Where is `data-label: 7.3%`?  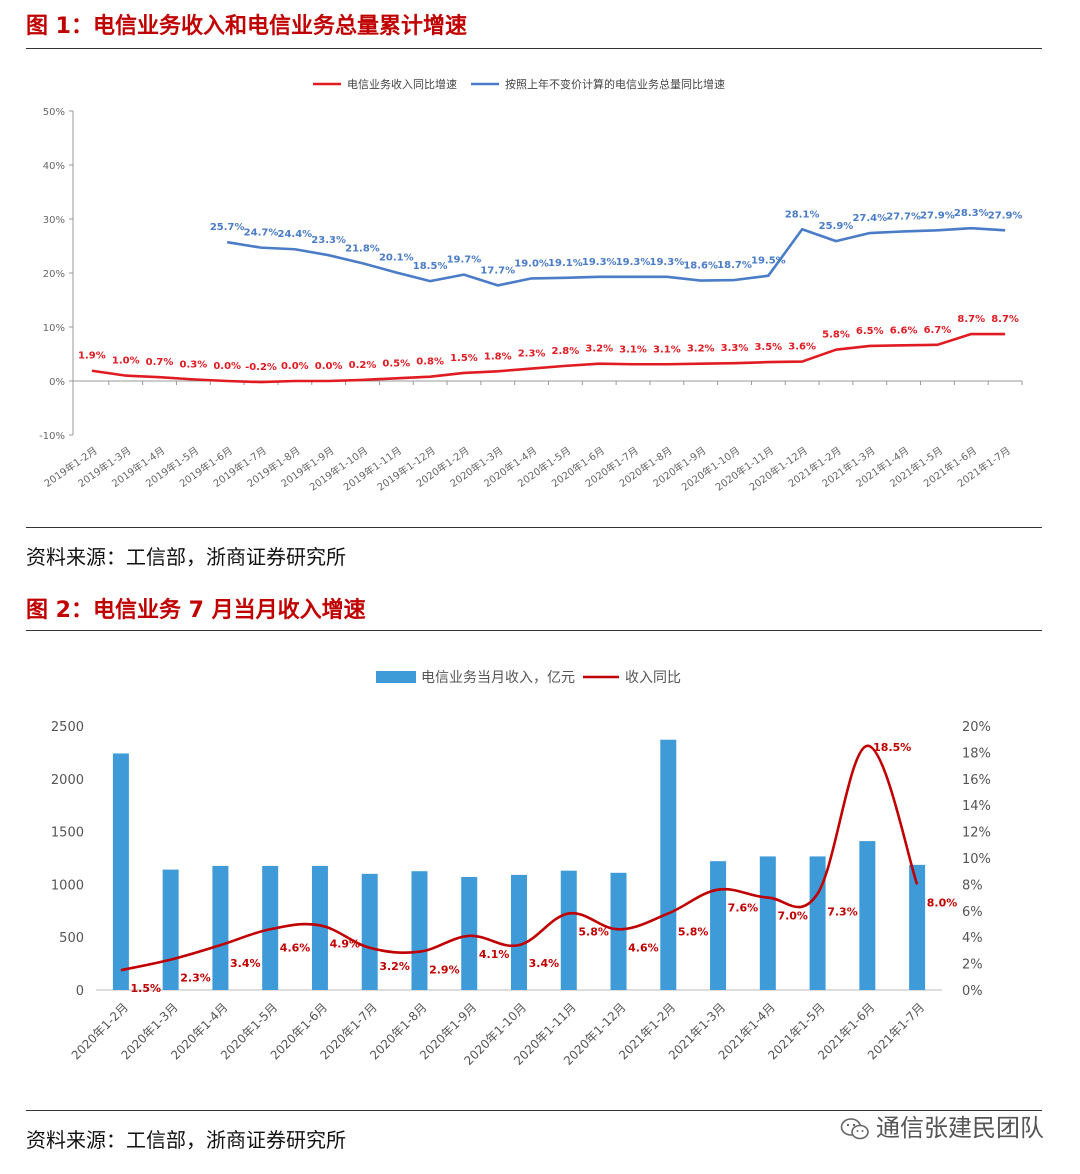 data-label: 7.3% is located at coordinates (842, 912).